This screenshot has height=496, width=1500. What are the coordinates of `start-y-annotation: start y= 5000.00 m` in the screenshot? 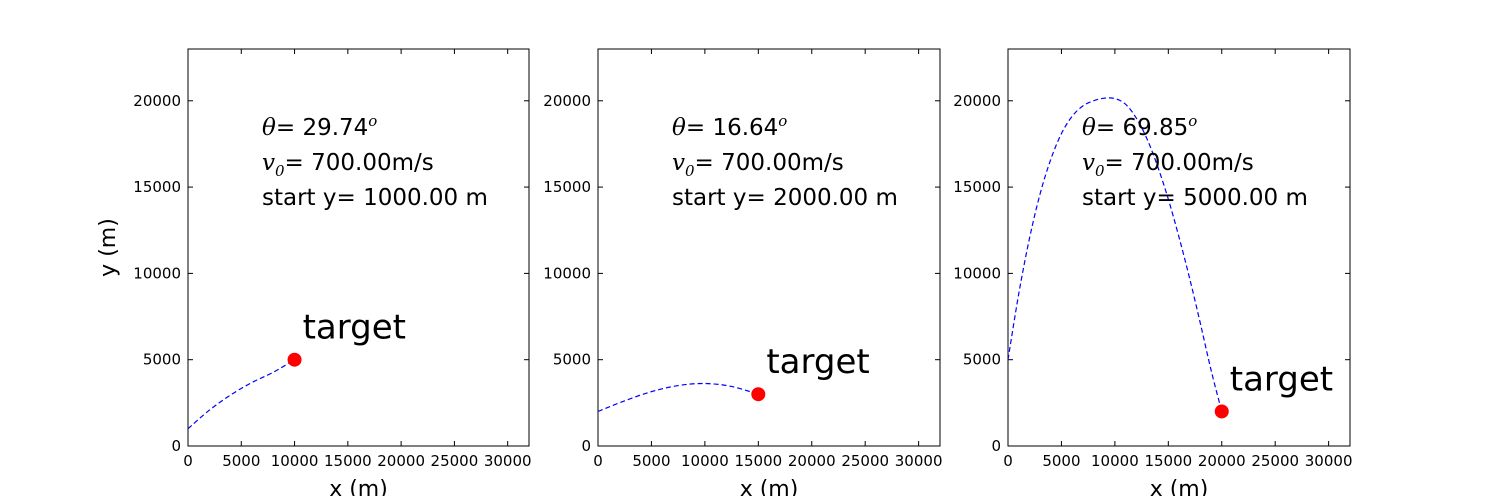 It's located at (1195, 198).